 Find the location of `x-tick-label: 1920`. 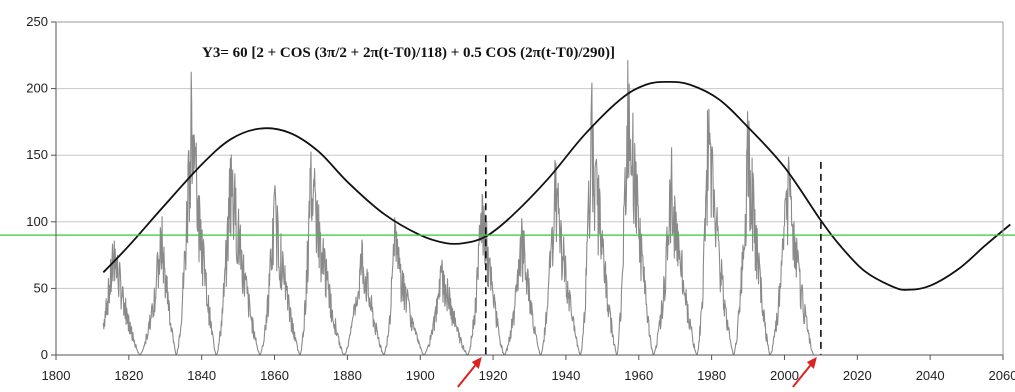

x-tick-label: 1920 is located at coordinates (493, 375).